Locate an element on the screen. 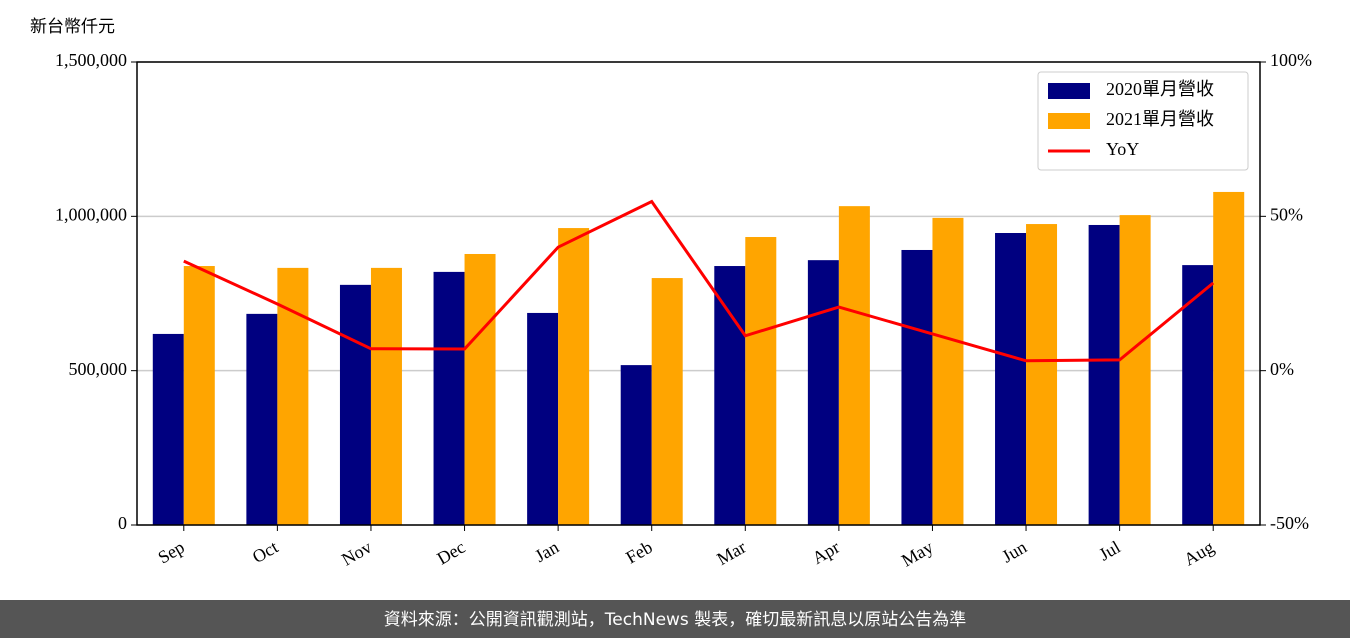 The image size is (1350, 638). legend-label: 2020單月營收 is located at coordinates (1160, 89).